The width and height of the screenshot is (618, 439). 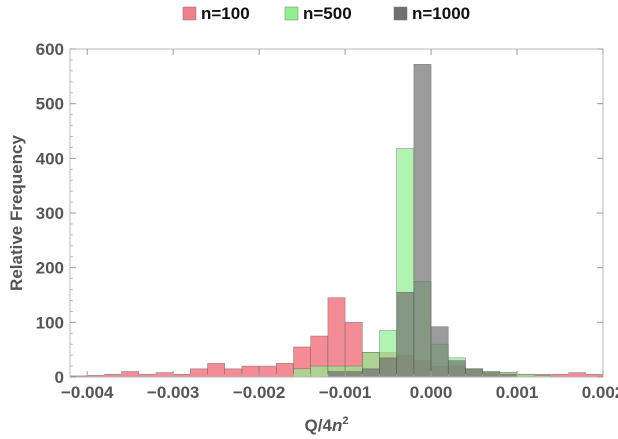 I want to click on legend-label: n=1000, so click(x=441, y=13).